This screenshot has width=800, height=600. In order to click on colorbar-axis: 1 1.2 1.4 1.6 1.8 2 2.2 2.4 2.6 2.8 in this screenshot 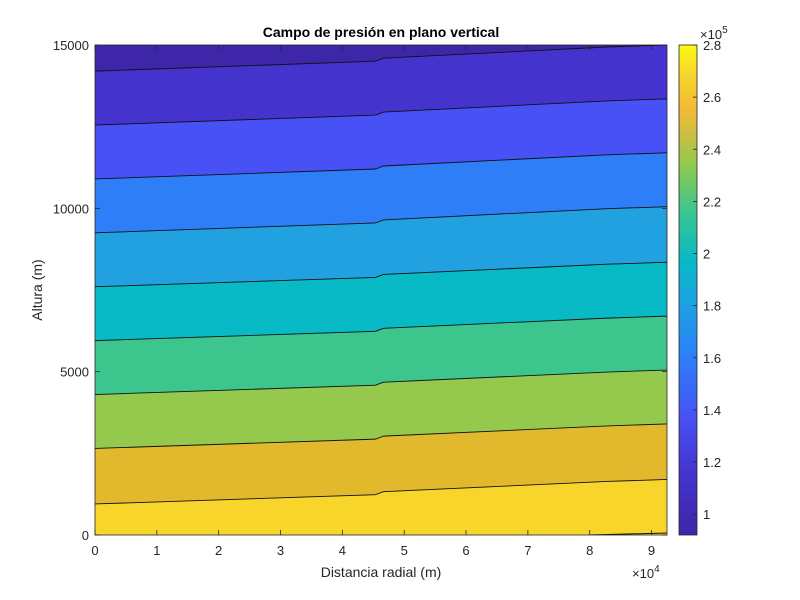, I will do `click(707, 280)`.